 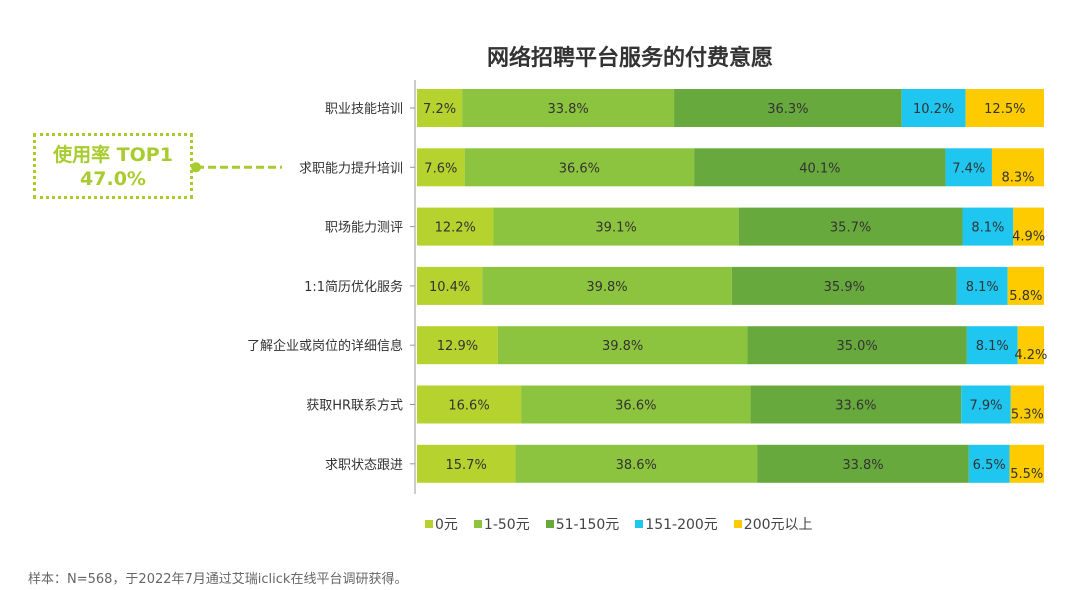 I want to click on legend-item: 0元, so click(x=441, y=524).